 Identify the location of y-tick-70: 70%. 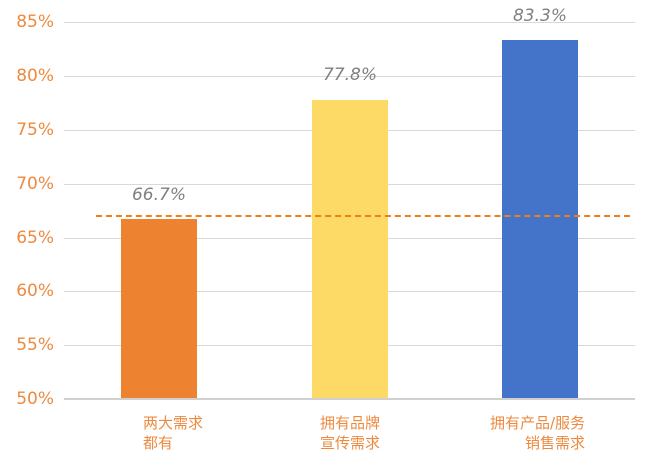
(35, 184).